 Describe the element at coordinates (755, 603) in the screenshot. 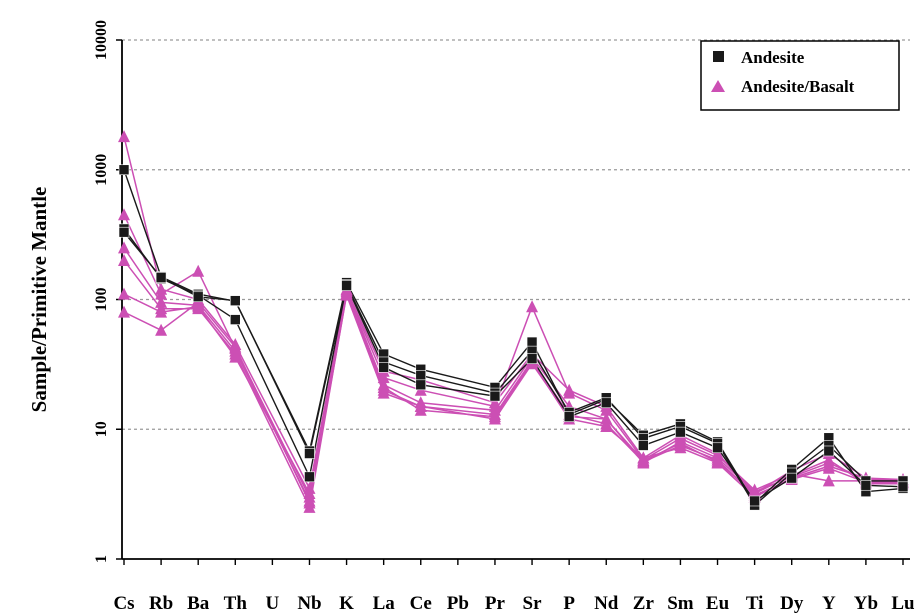

I see `x-tick-label-ti: Ti` at that location.